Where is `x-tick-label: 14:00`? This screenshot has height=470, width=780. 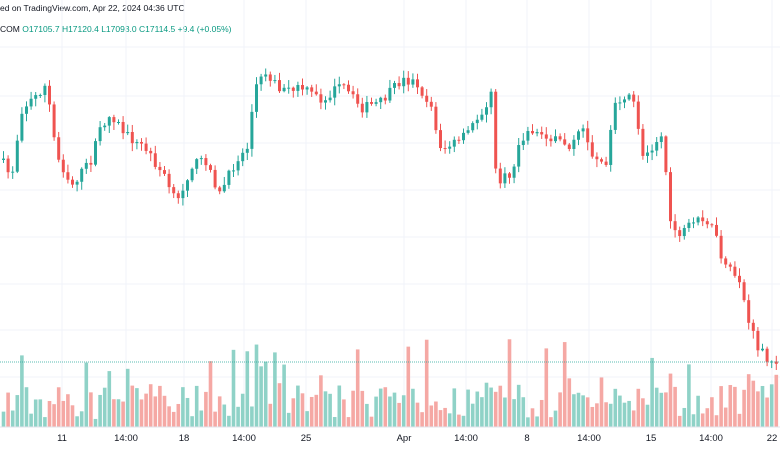
x-tick-label: 14:00 is located at coordinates (589, 438).